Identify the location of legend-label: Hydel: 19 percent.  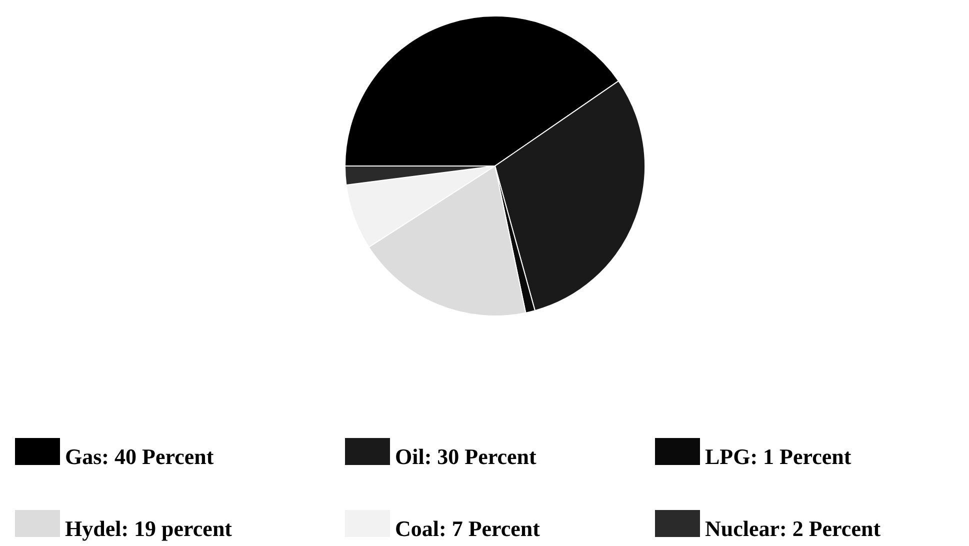
(149, 528).